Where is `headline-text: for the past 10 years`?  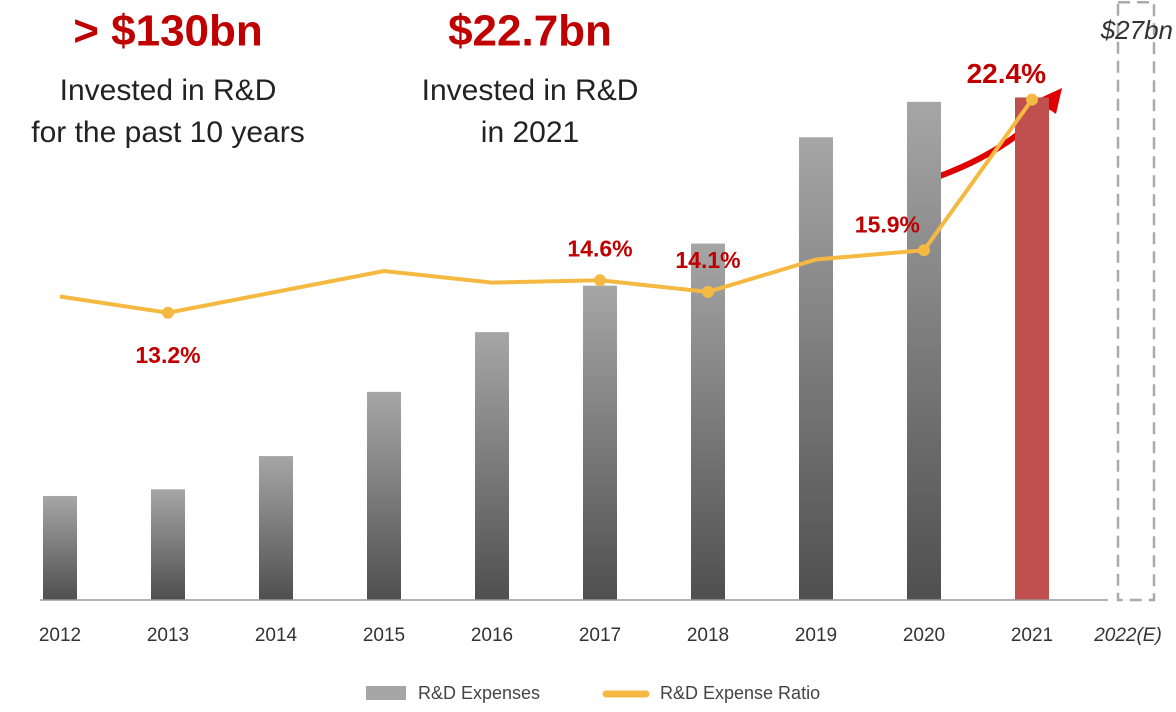 headline-text: for the past 10 years is located at coordinates (168, 132).